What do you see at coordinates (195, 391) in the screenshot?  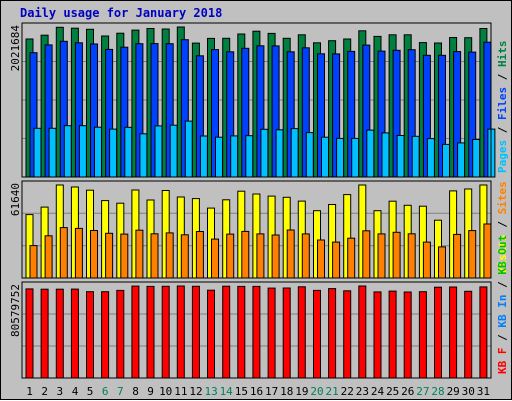 I see `x-tick-label-12: 12` at bounding box center [195, 391].